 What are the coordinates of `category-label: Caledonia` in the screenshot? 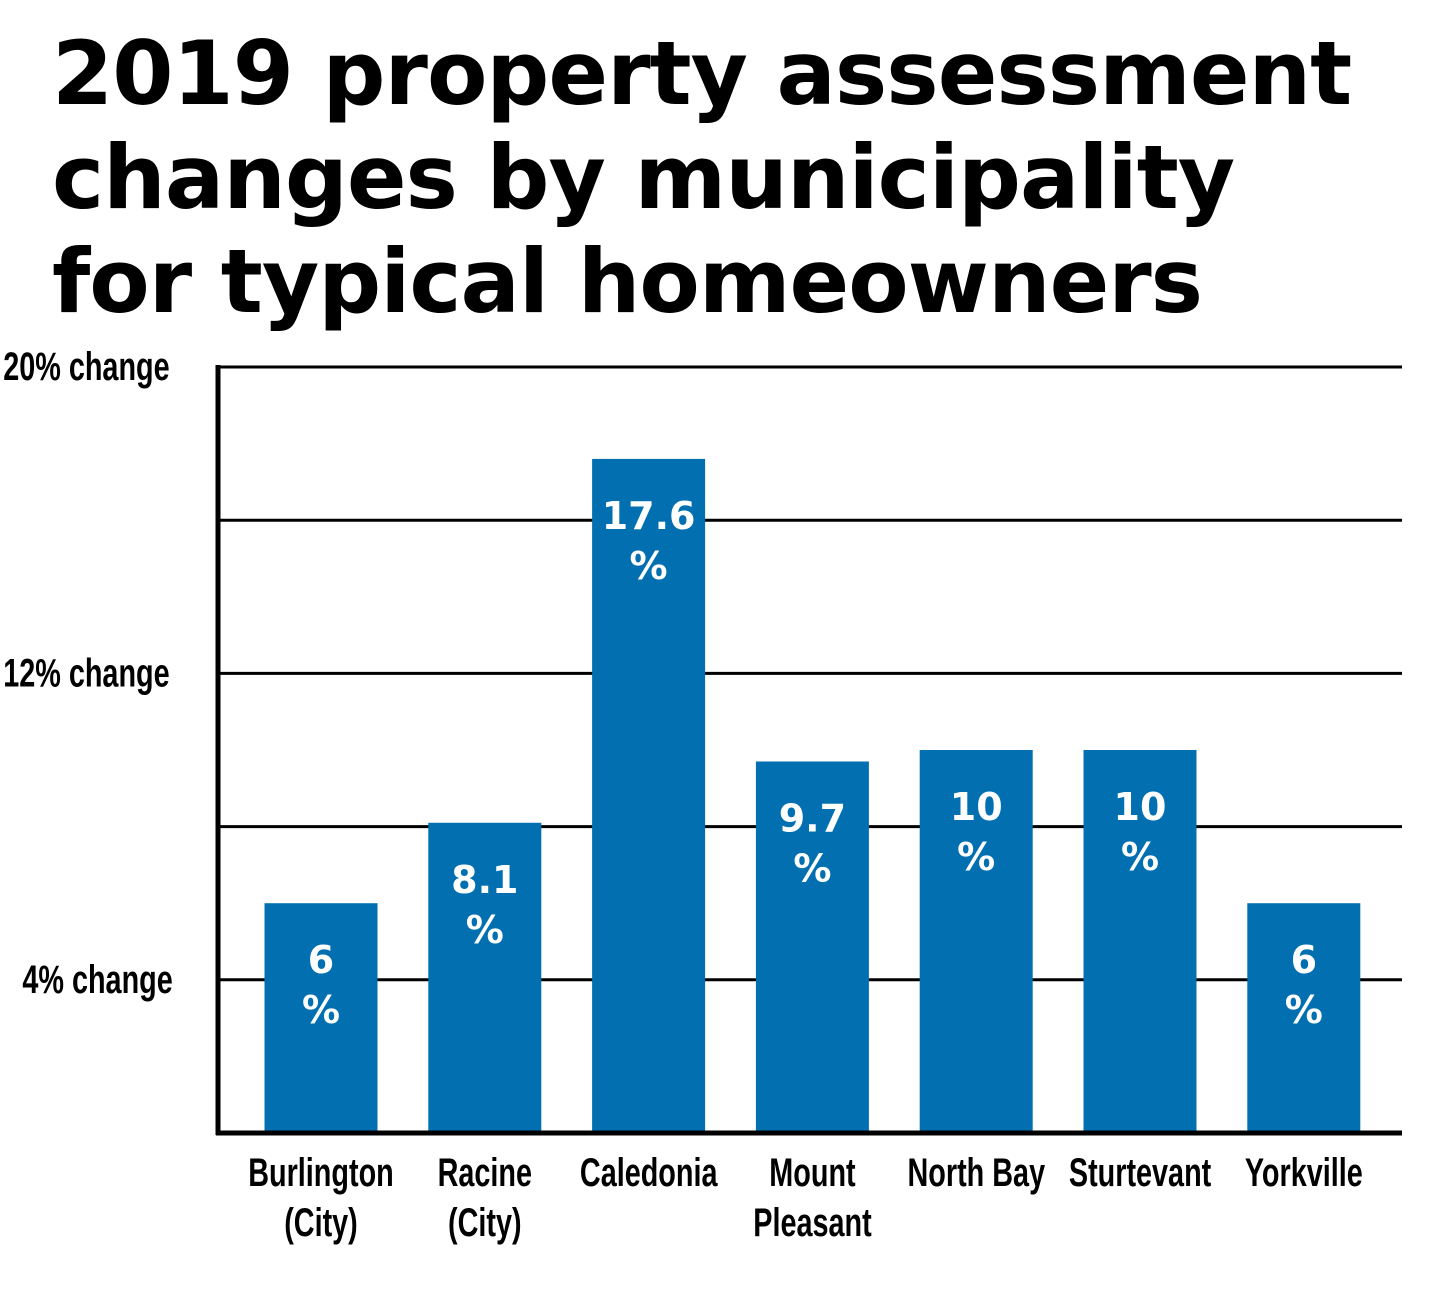 It's located at (649, 1172).